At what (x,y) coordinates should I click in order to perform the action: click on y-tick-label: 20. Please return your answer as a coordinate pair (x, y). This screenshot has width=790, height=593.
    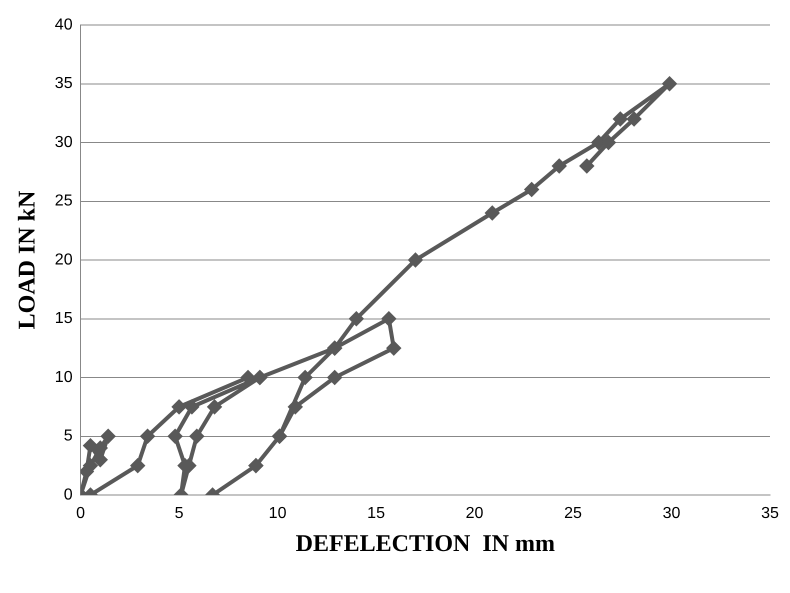
    Looking at the image, I should click on (63, 259).